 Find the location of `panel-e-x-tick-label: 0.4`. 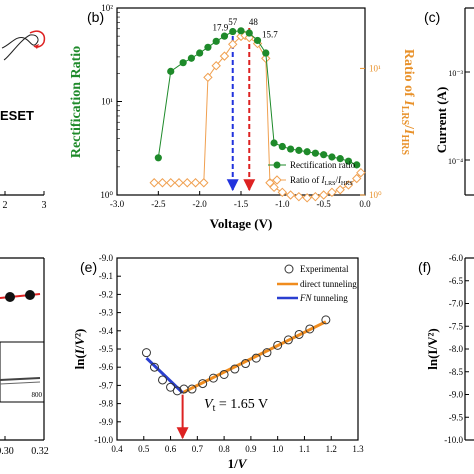

panel-e-x-tick-label: 0.4 is located at coordinates (117, 449).